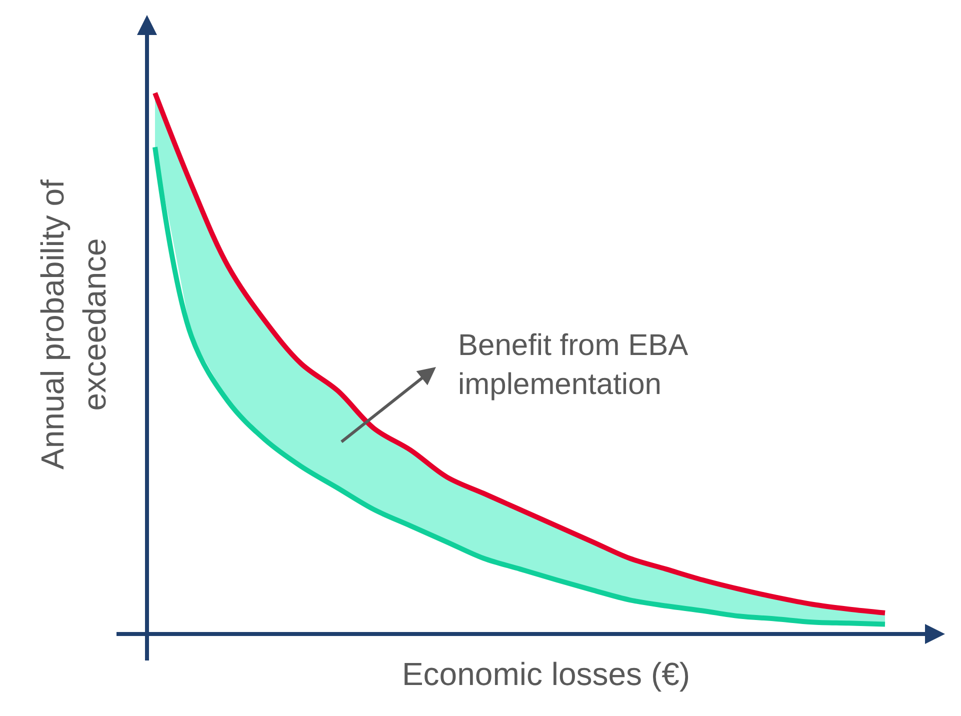 This screenshot has height=716, width=961. Describe the element at coordinates (73, 324) in the screenshot. I see `y-axis-title: Annual probability of exceedance` at that location.